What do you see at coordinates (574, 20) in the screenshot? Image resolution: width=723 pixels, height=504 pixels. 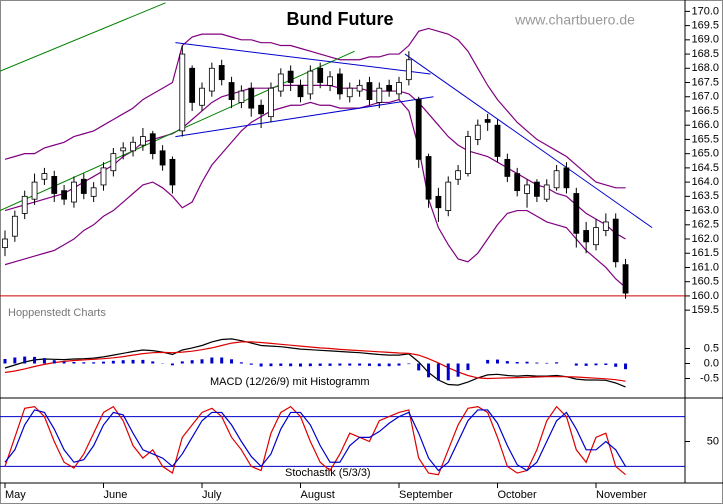 I see `watermark: www.chartbuero.de` at bounding box center [574, 20].